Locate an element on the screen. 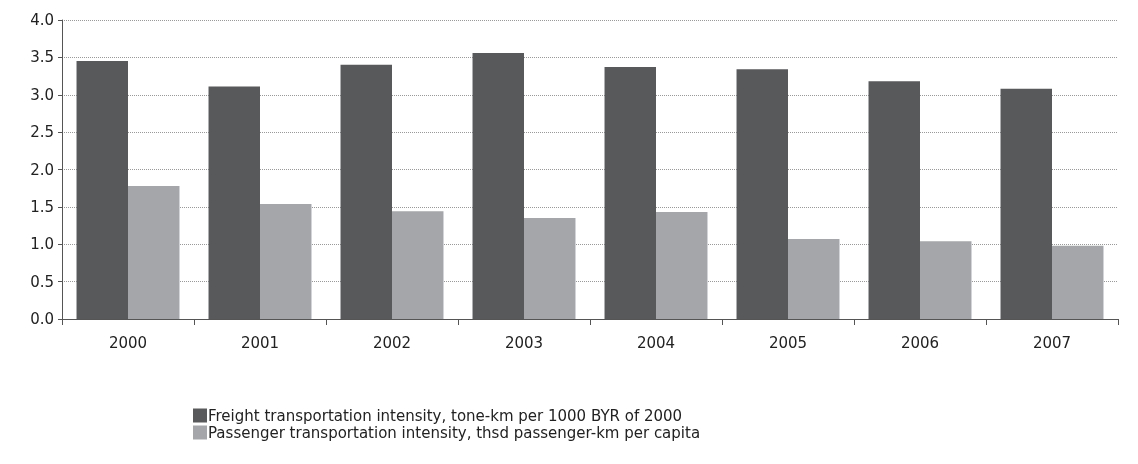 The height and width of the screenshot is (464, 1138). x-tick-label: 2000 is located at coordinates (128, 342).